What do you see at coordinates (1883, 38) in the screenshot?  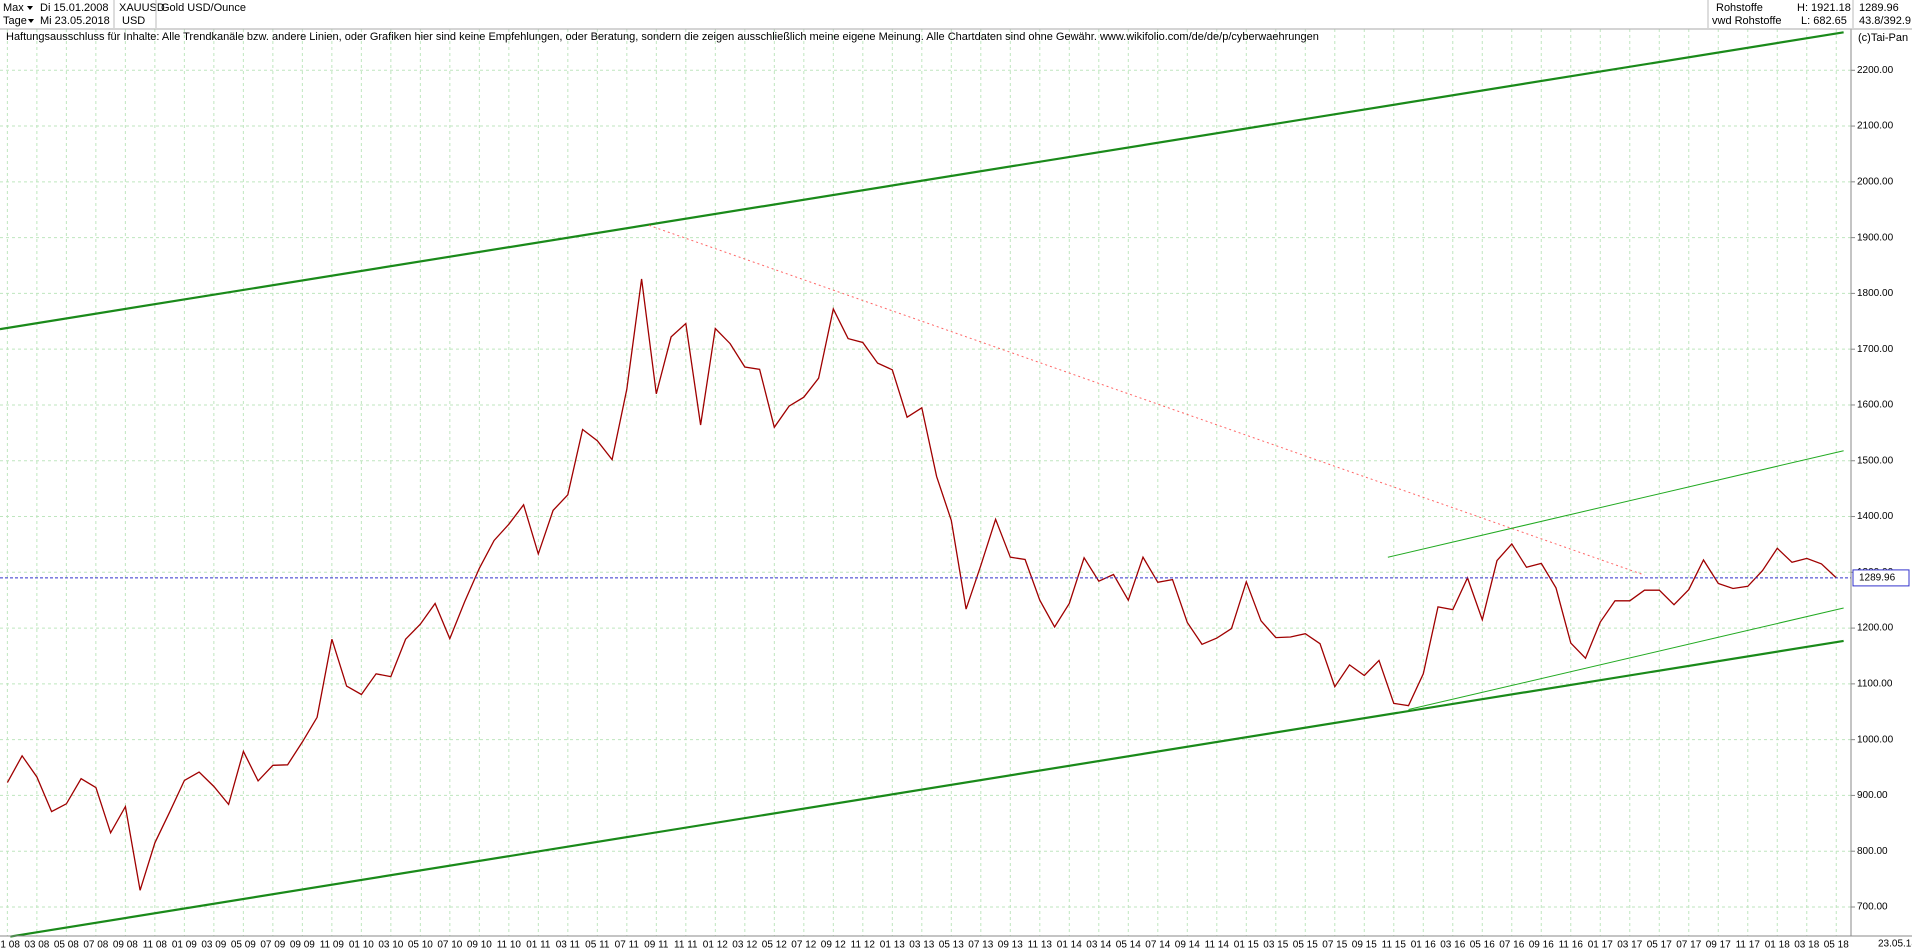 I see `credit: (c)Tai-Pan` at bounding box center [1883, 38].